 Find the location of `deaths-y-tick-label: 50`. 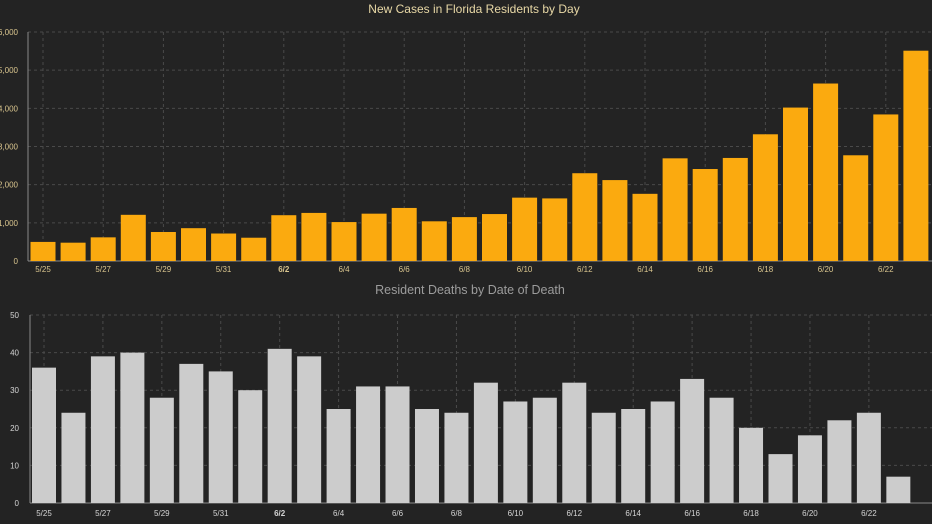

deaths-y-tick-label: 50 is located at coordinates (14, 315).